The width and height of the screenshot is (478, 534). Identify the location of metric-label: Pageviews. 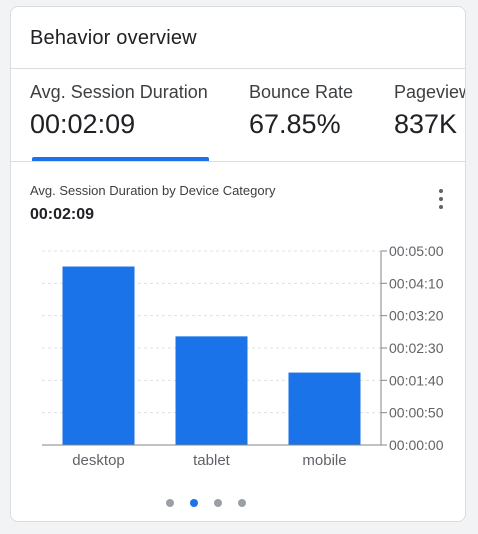
(429, 92).